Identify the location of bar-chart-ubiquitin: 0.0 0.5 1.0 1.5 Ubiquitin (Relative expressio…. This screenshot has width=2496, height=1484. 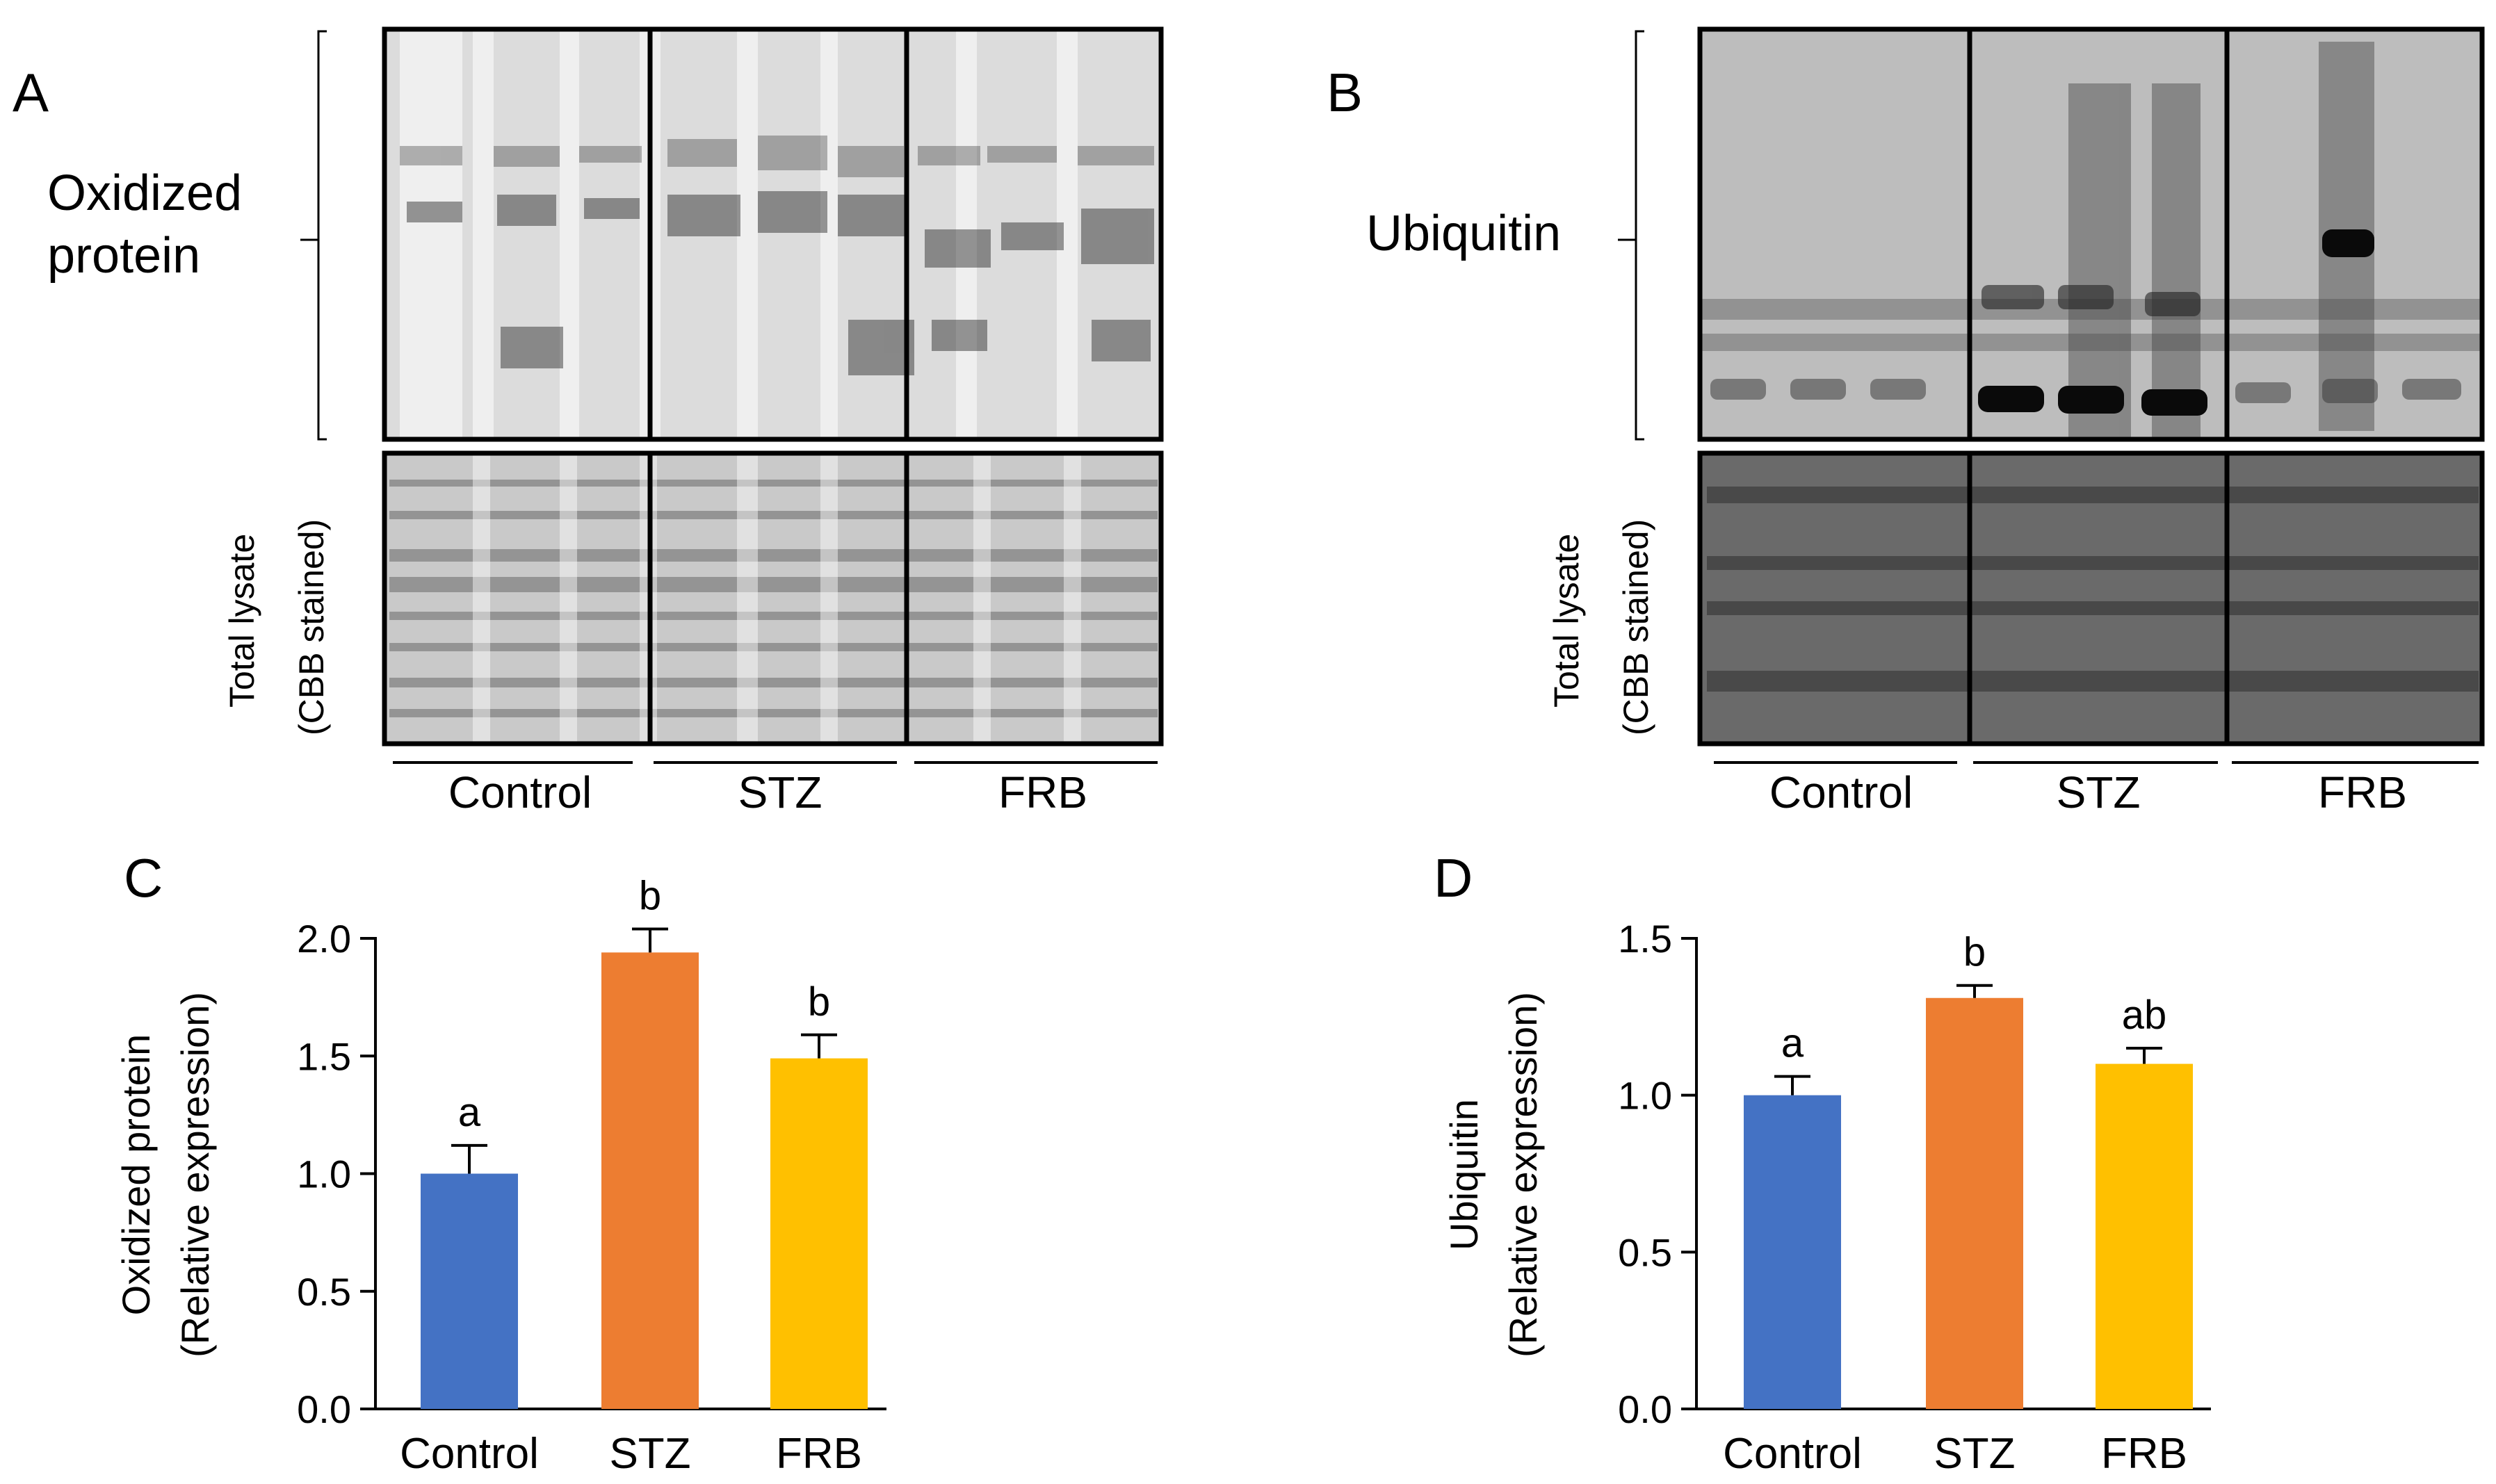
(1827, 1197).